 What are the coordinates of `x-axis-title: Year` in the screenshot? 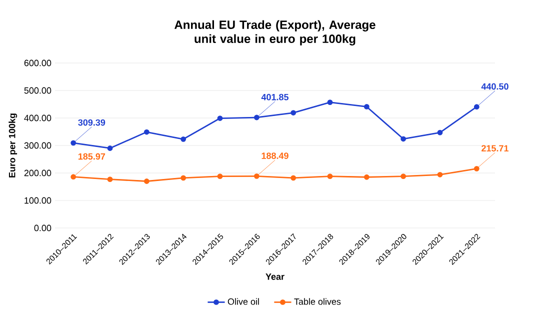 It's located at (275, 277).